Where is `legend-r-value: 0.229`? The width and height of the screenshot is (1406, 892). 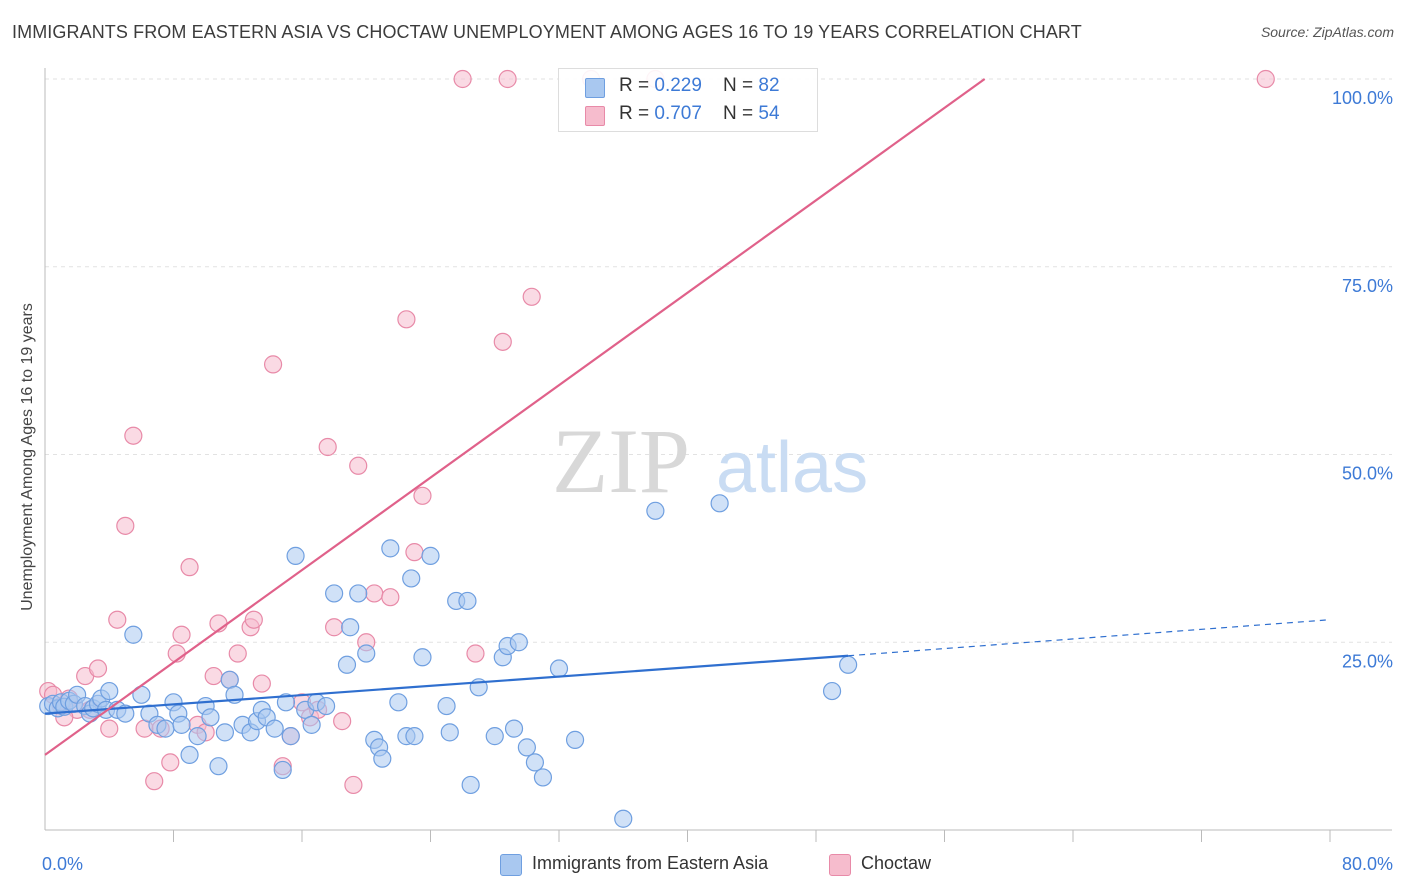
legend-r-value: 0.229 is located at coordinates (678, 85).